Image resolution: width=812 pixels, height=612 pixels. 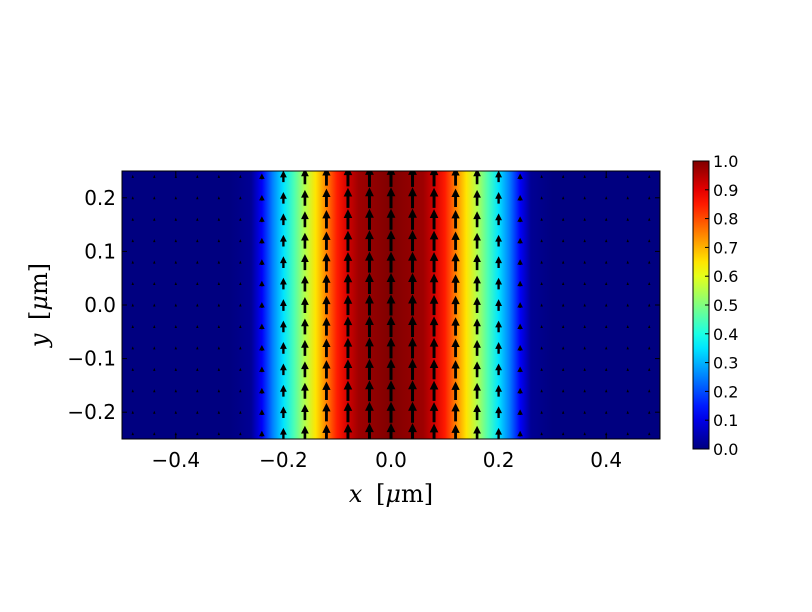 What do you see at coordinates (100, 251) in the screenshot?
I see `y-tick-label: 0.1` at bounding box center [100, 251].